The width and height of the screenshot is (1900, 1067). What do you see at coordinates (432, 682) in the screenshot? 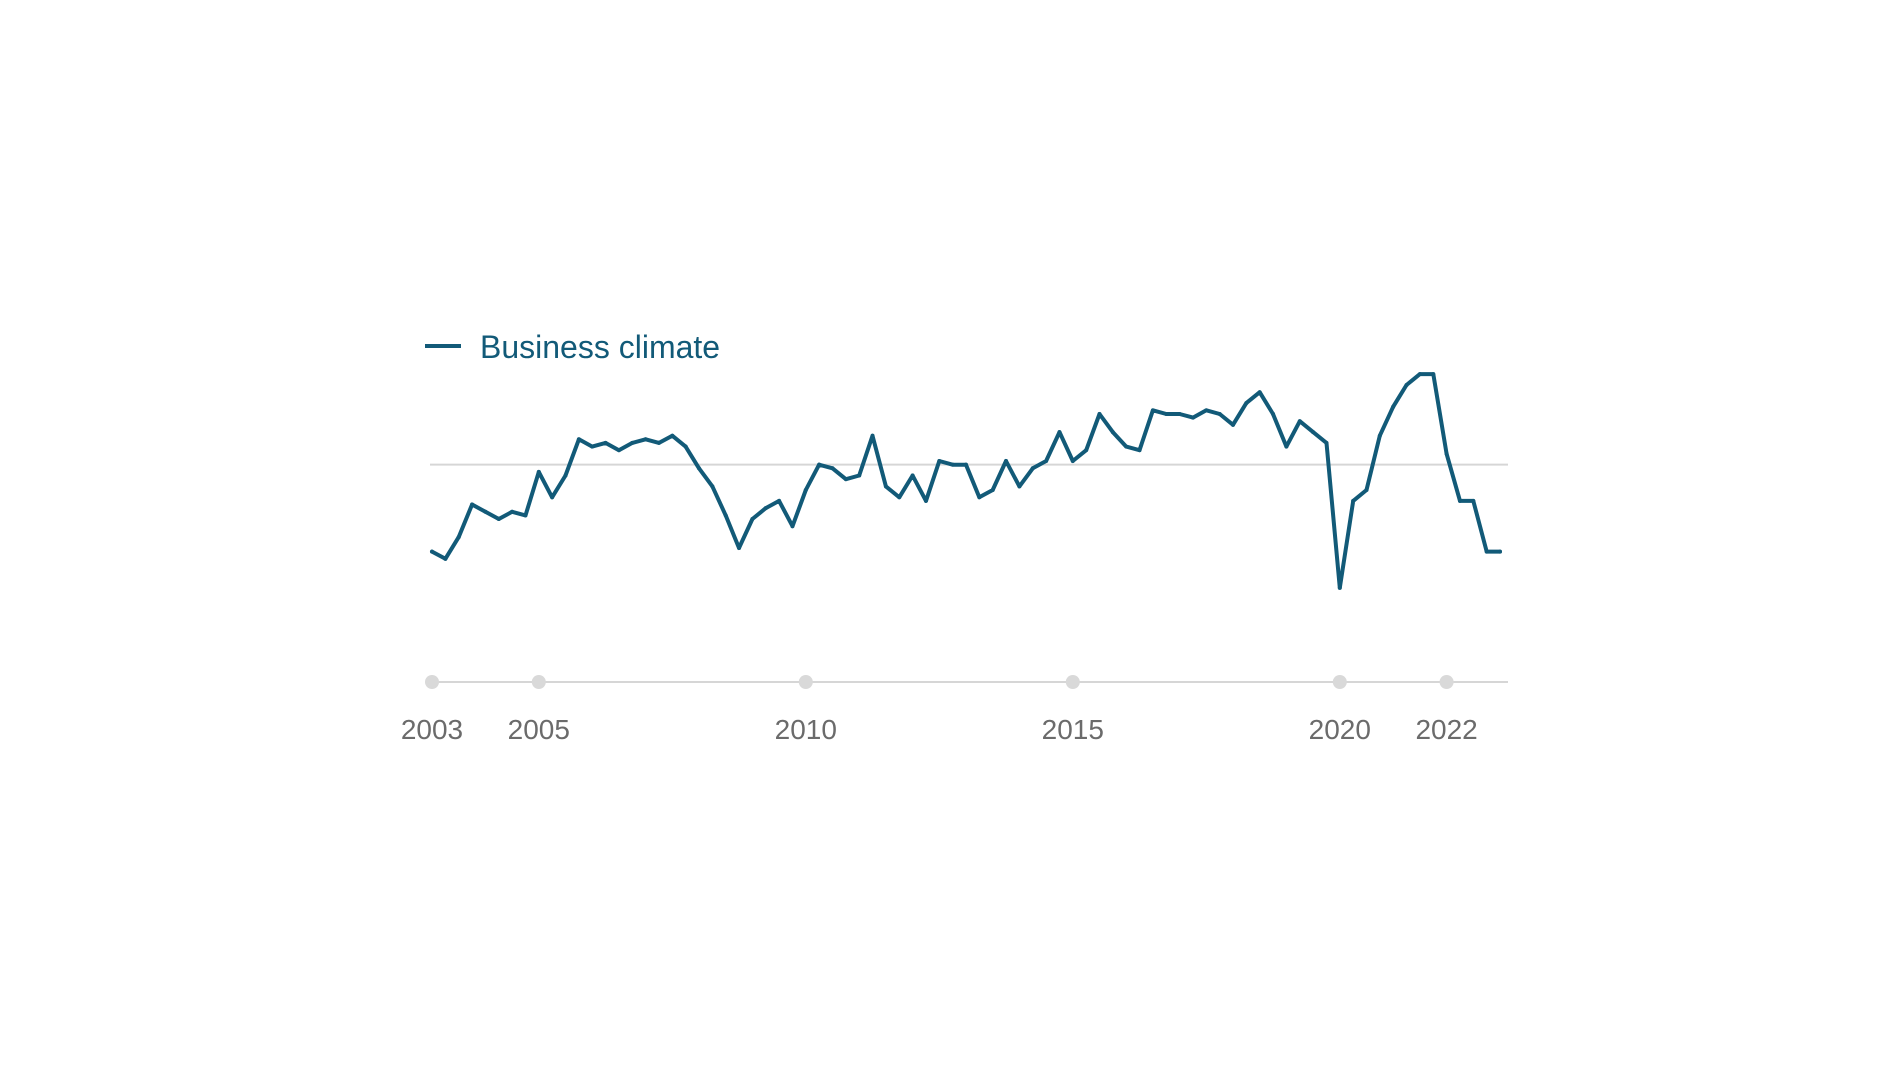
I see `x-tick-dot-2003` at bounding box center [432, 682].